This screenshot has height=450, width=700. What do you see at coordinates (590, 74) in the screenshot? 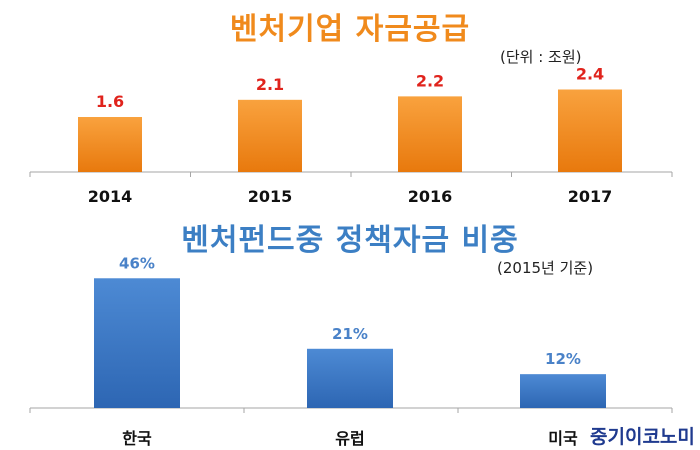
I see `chart1-value-label: 2.4` at bounding box center [590, 74].